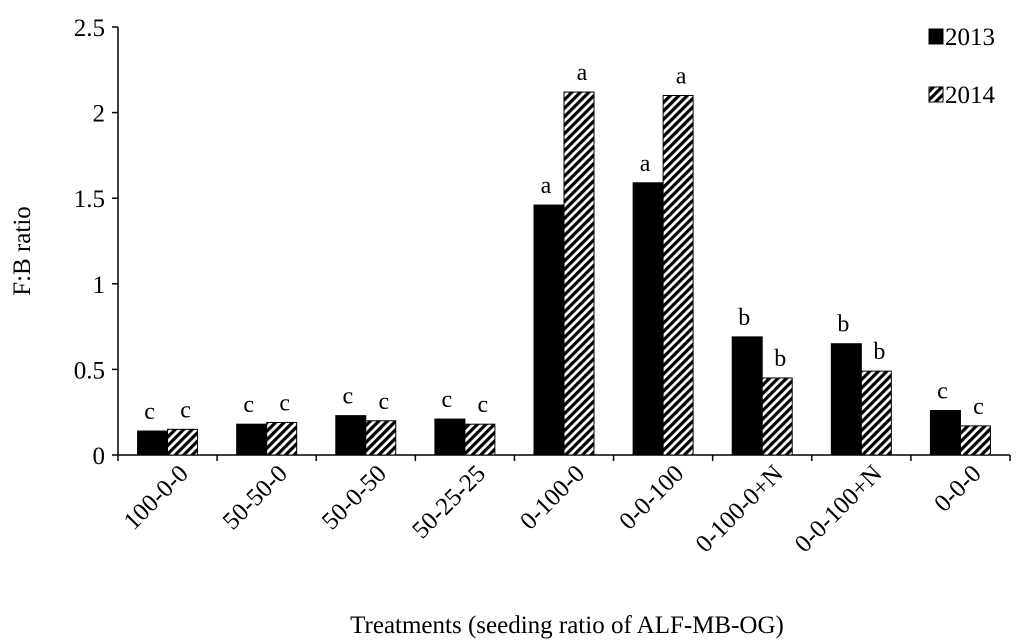 This screenshot has height=643, width=1019. What do you see at coordinates (449, 502) in the screenshot?
I see `x-tick-label: 50-25-25` at bounding box center [449, 502].